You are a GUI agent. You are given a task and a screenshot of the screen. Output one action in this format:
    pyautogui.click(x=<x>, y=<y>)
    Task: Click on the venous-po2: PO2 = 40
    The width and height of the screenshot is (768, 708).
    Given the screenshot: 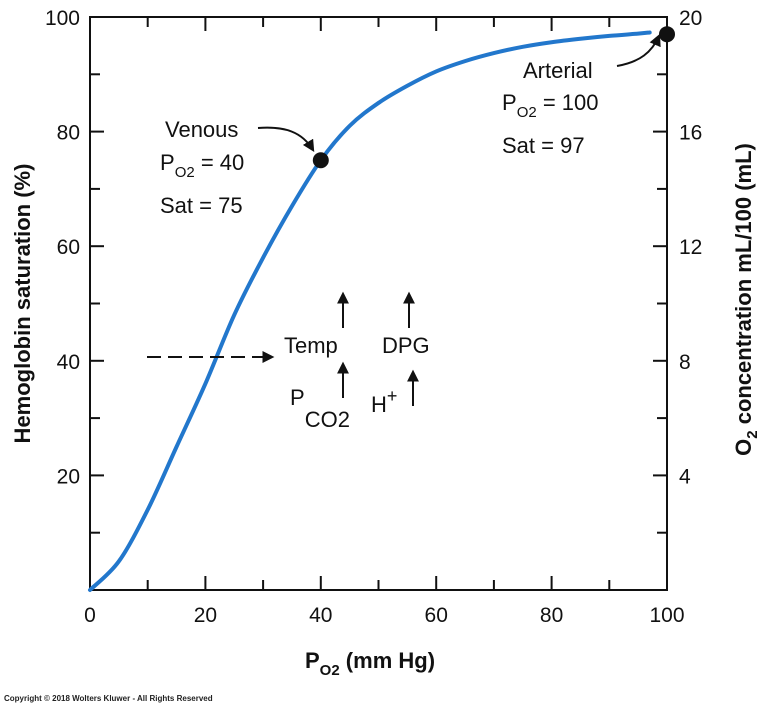 What is the action you would take?
    pyautogui.click(x=202, y=165)
    